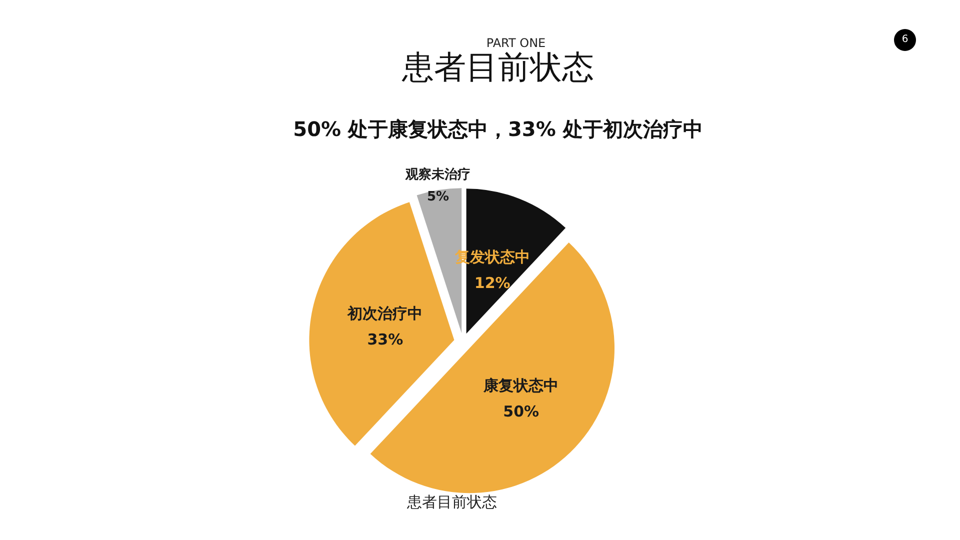  I want to click on text: PART ONE, so click(516, 43).